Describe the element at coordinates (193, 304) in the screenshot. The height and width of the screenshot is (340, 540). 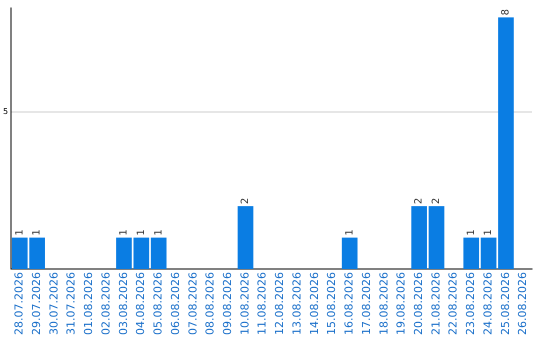
I see `x-tick-label: 07.08.2026` at that location.